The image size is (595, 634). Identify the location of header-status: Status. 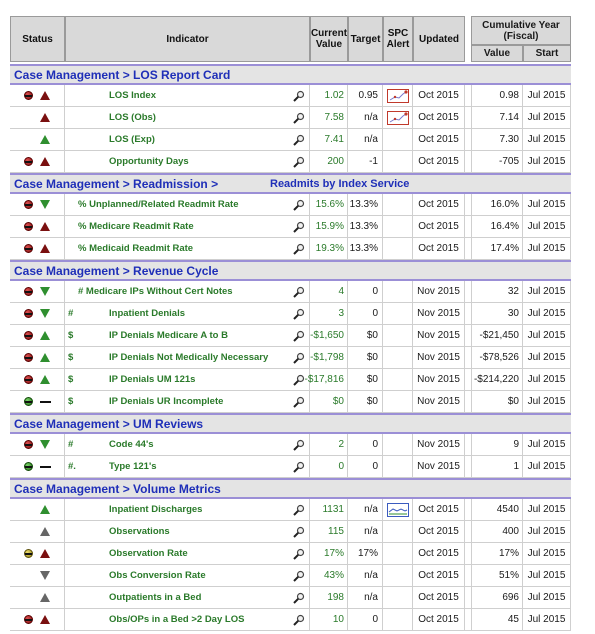
(37, 39).